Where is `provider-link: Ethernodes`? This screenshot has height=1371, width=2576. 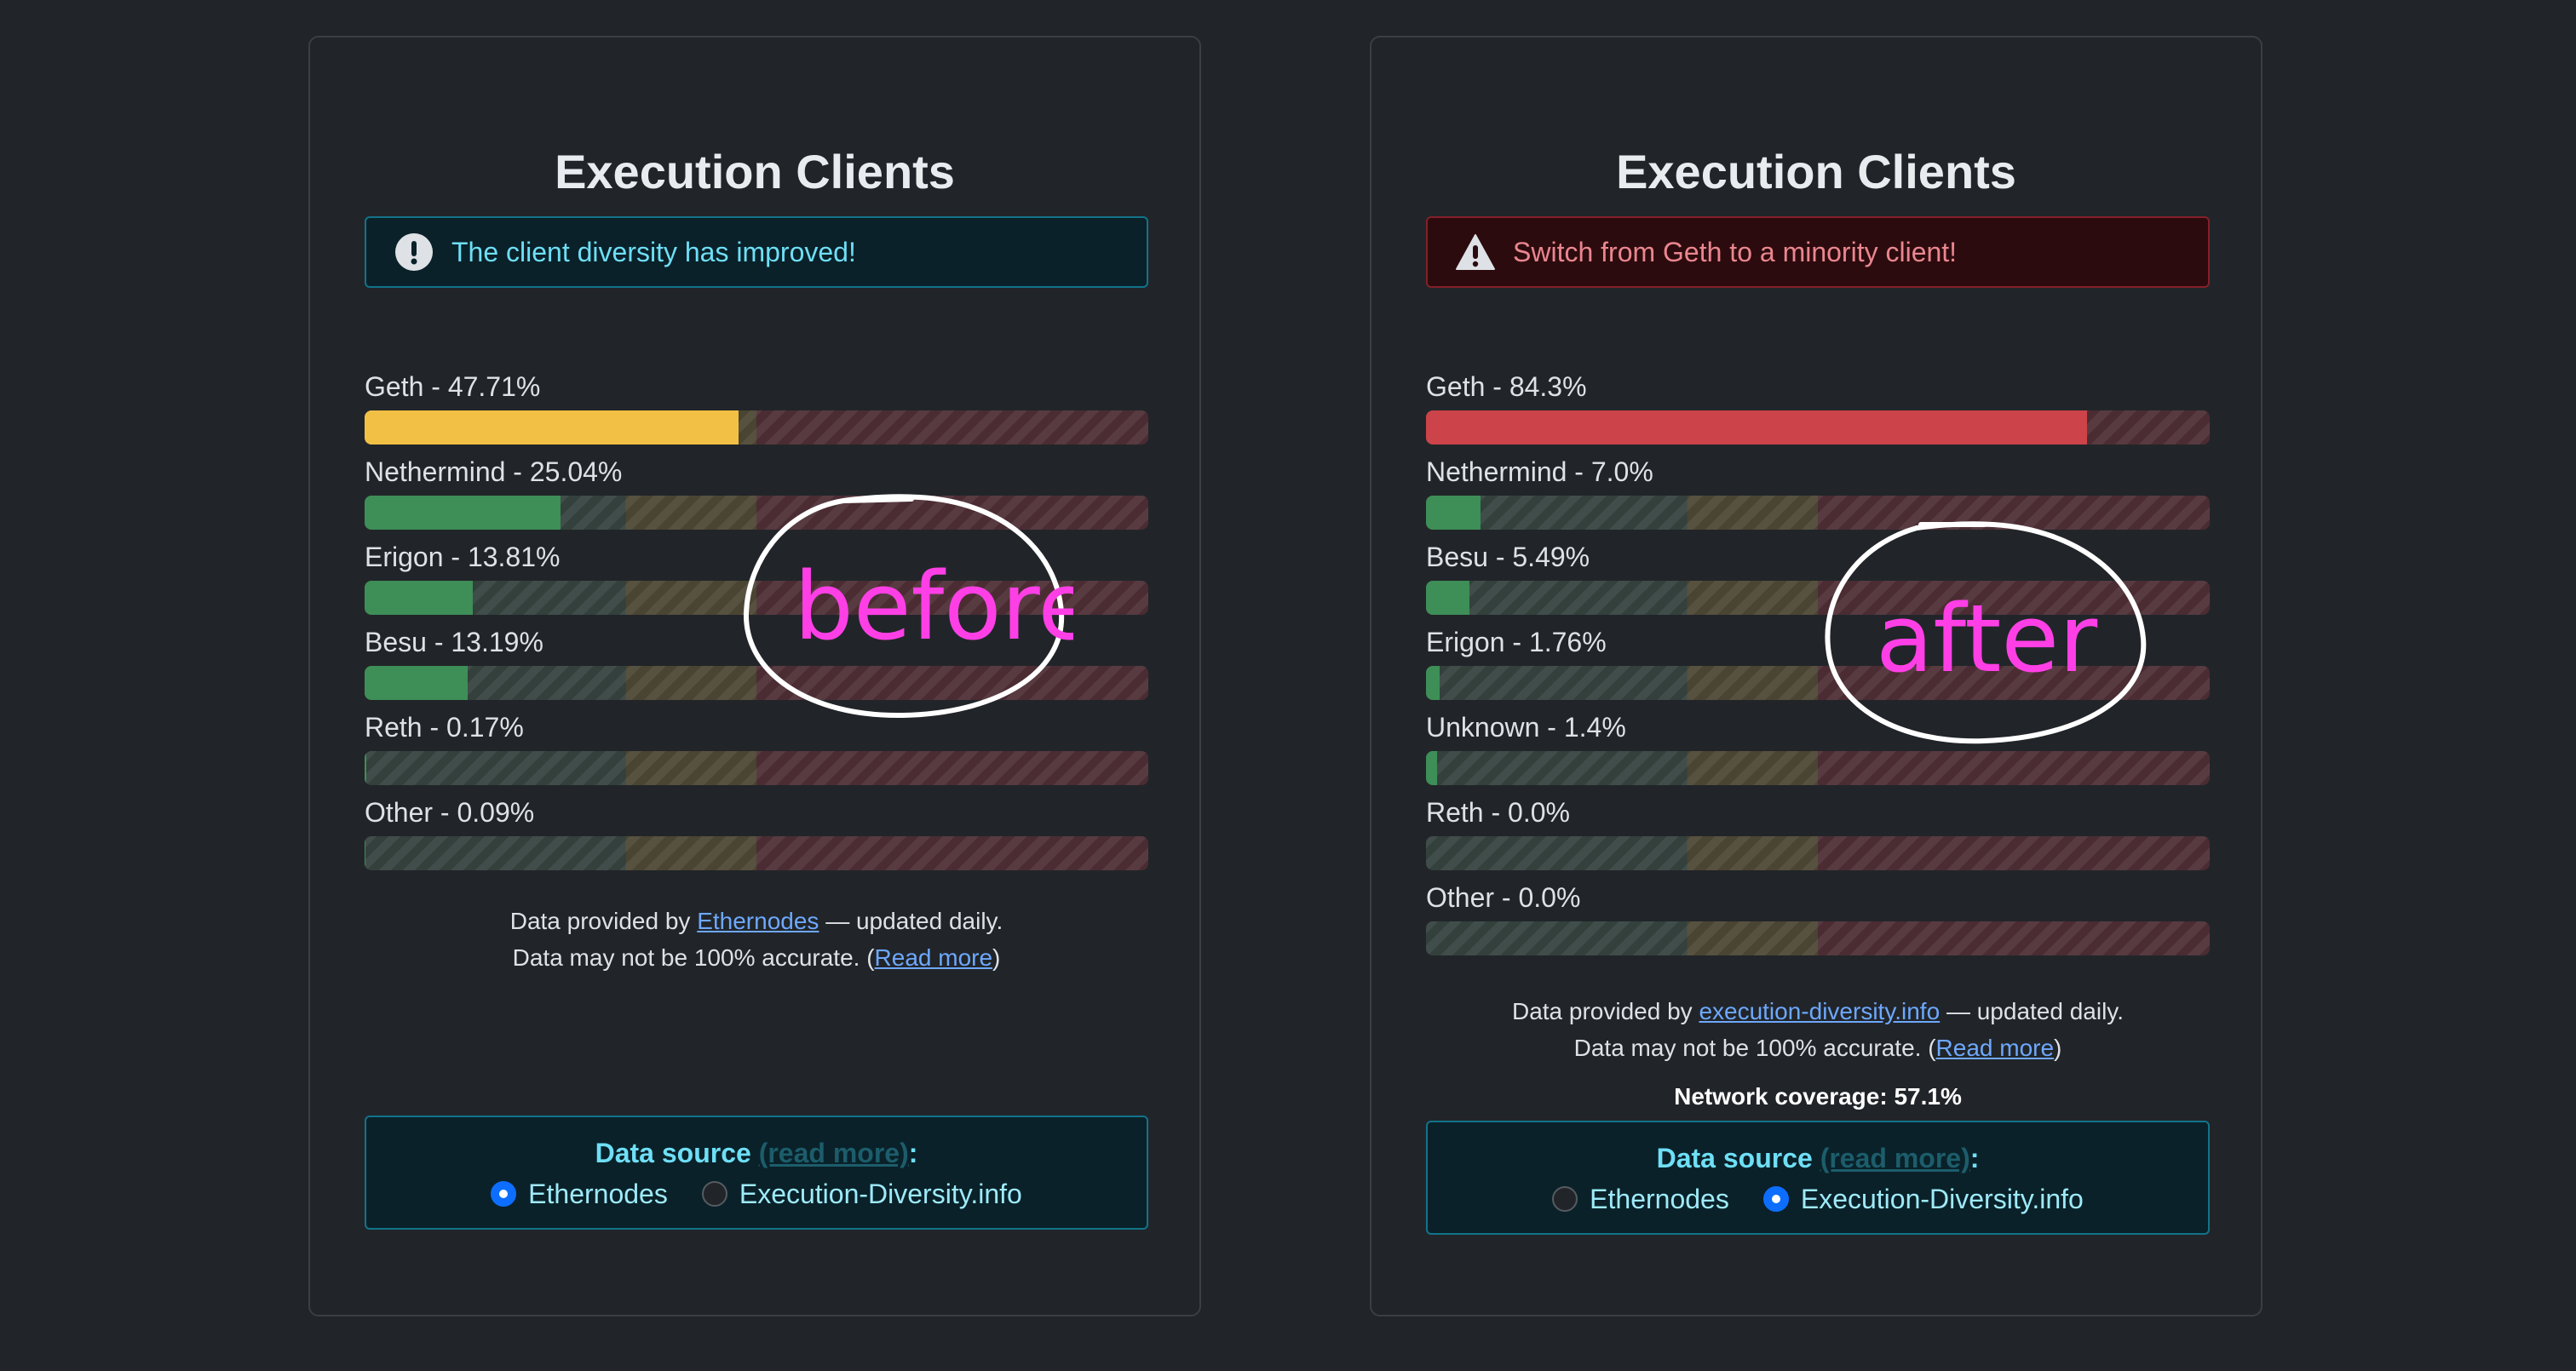 provider-link: Ethernodes is located at coordinates (758, 921).